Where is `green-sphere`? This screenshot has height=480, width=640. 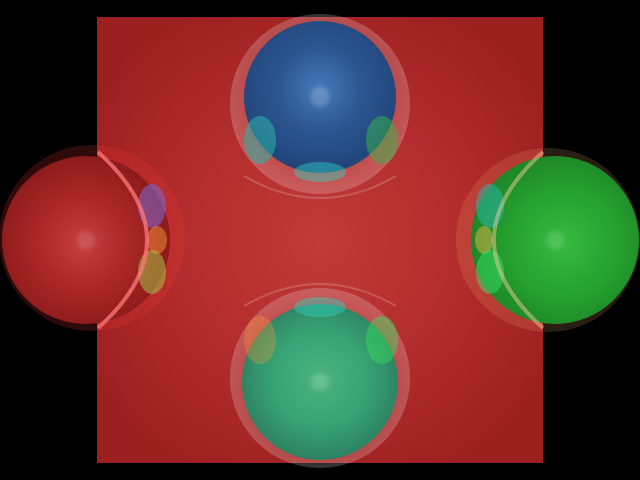
green-sphere is located at coordinates (548, 240).